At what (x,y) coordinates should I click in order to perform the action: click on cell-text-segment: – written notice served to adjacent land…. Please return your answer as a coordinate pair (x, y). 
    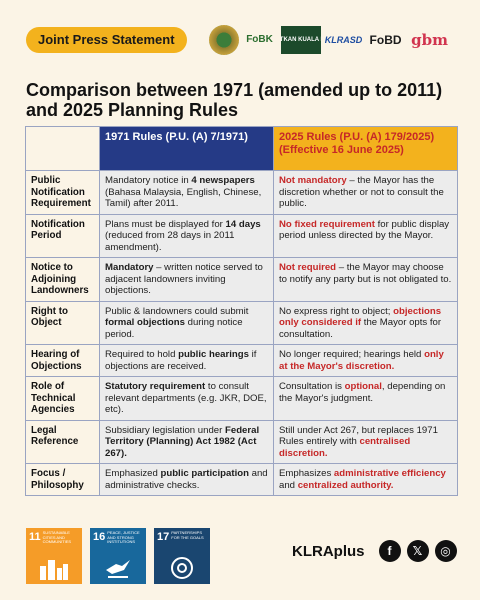
    Looking at the image, I should click on (184, 279).